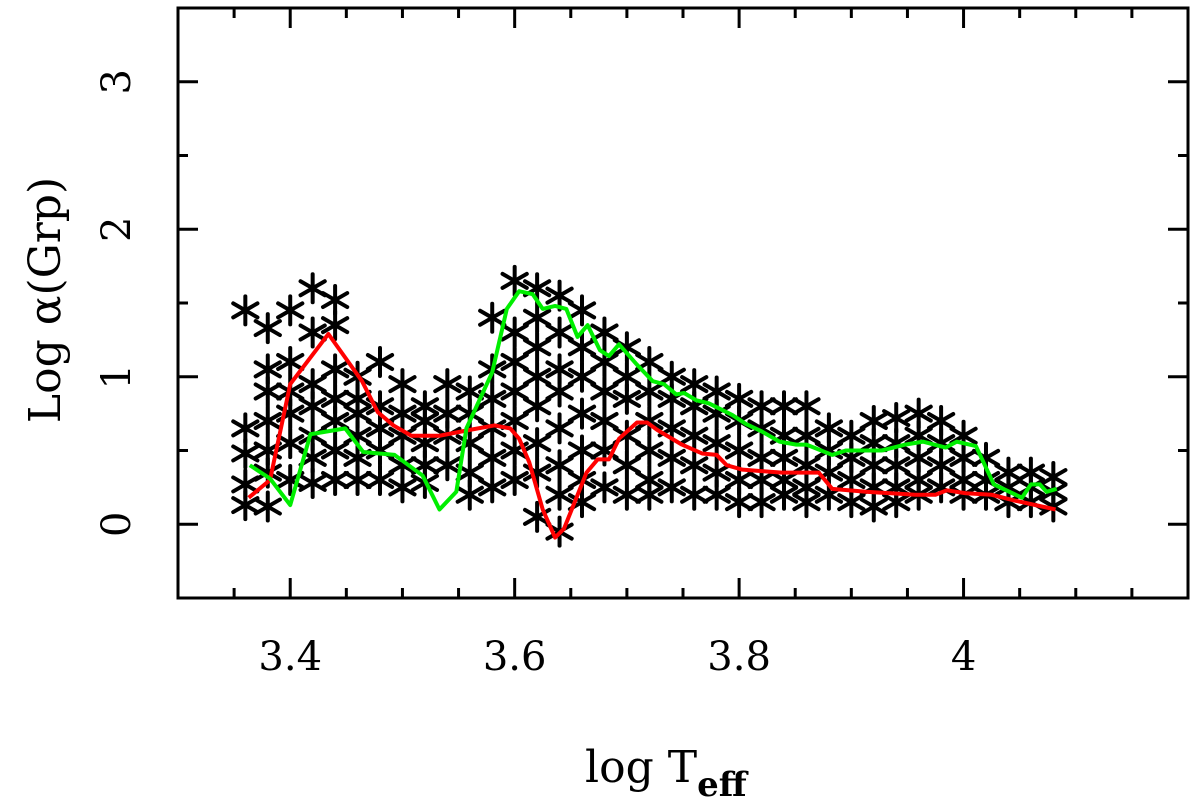  I want to click on x-tick-label: 4, so click(963, 657).